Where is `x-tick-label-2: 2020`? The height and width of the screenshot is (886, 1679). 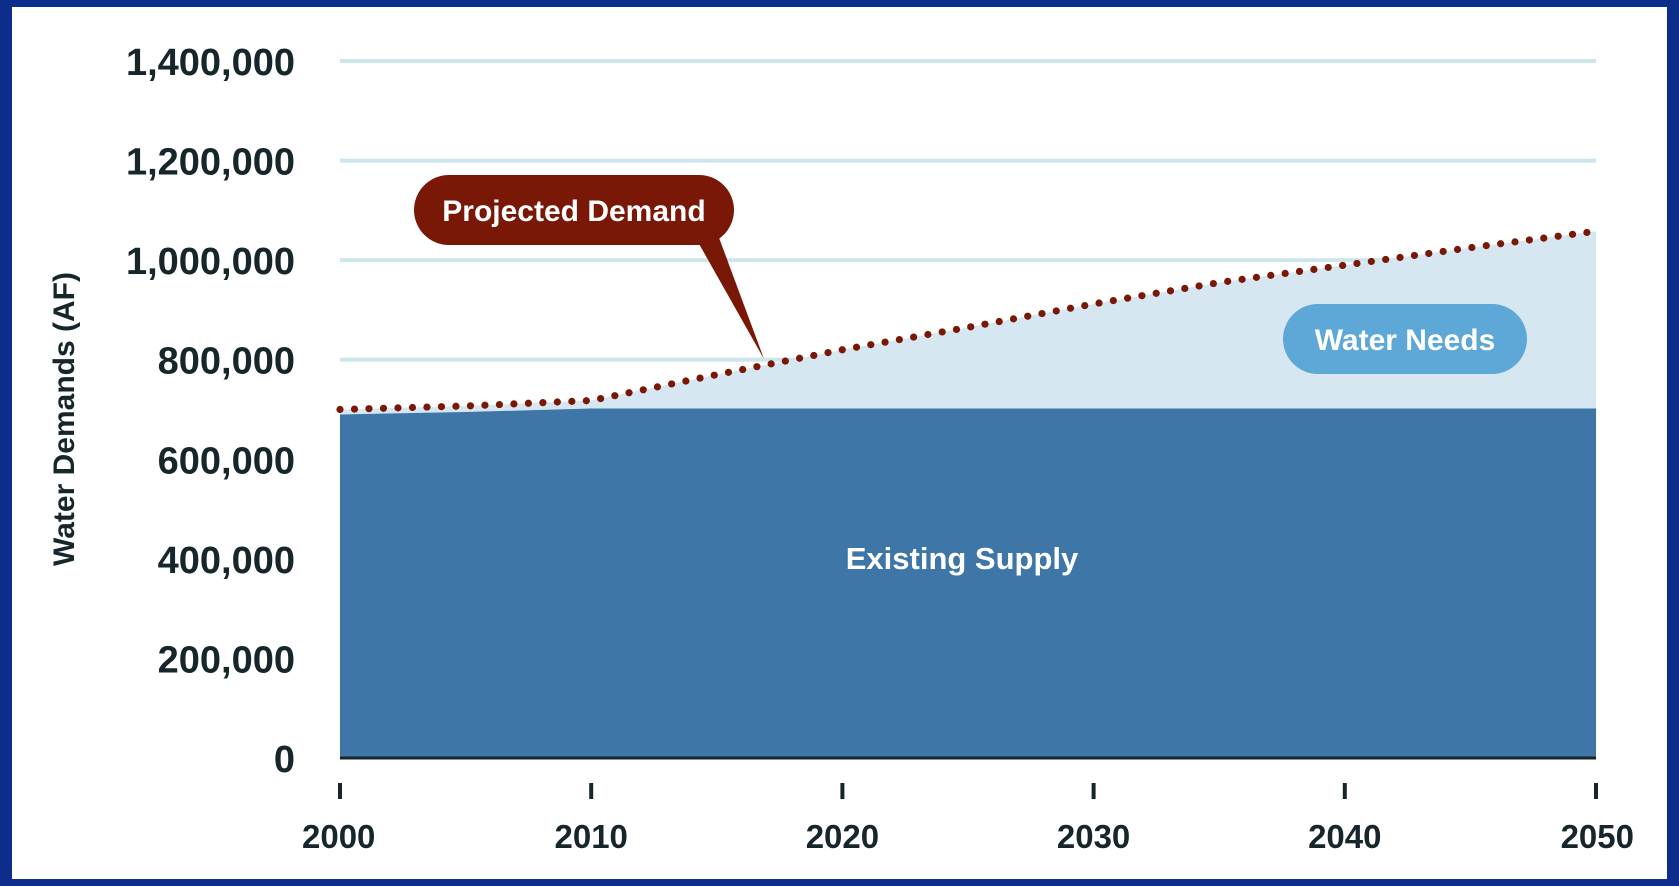
x-tick-label-2: 2020 is located at coordinates (842, 836).